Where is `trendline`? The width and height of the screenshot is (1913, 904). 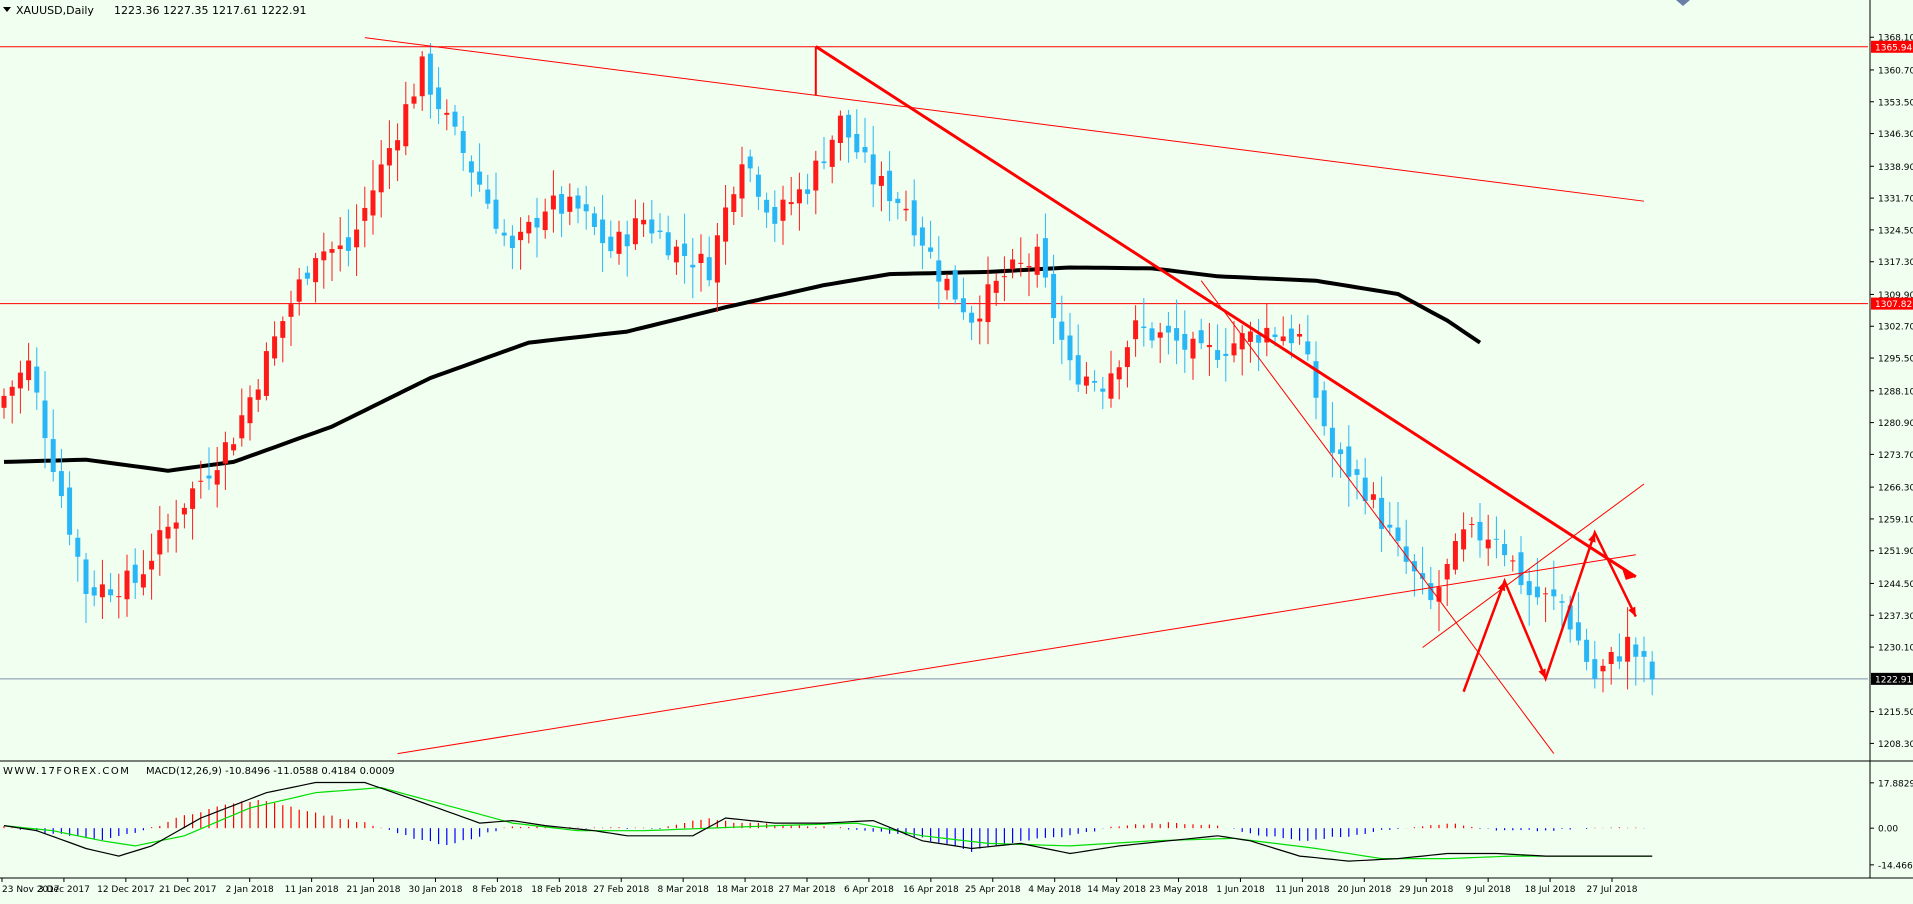 trendline is located at coordinates (1377, 517).